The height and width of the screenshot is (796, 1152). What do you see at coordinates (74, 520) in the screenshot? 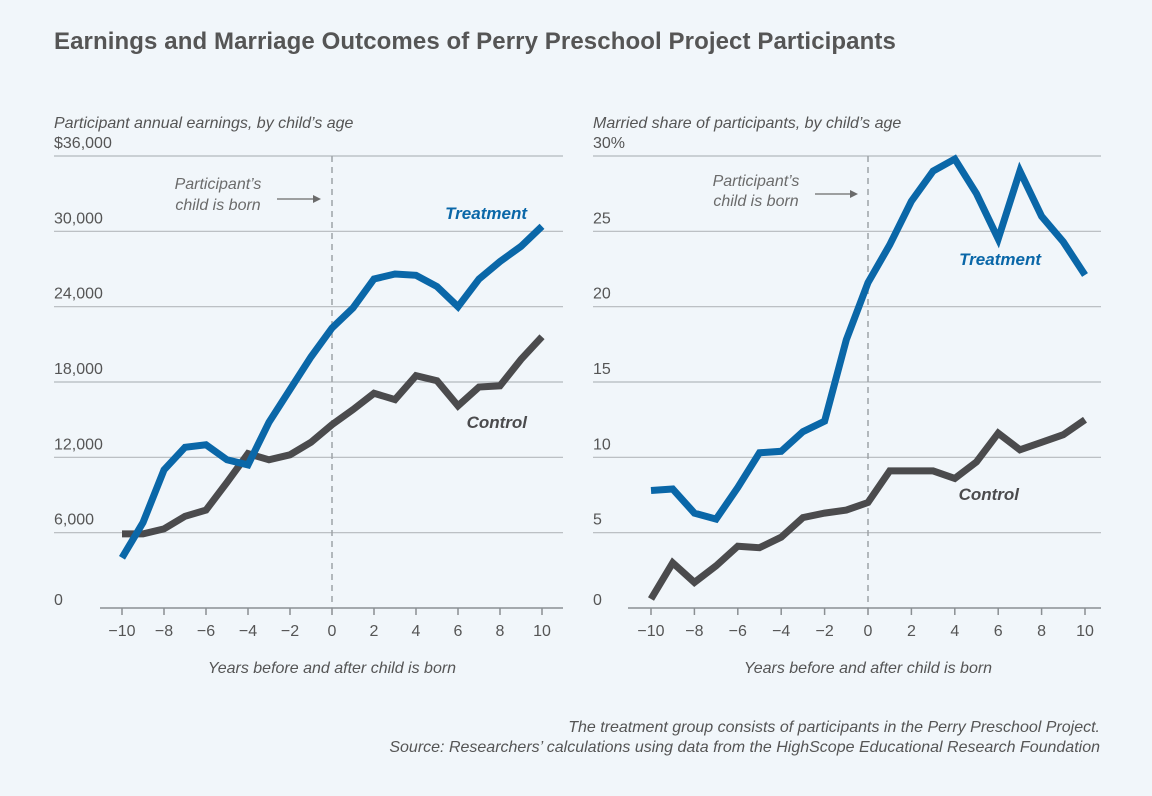
I see `y-tick-label: 6,000` at bounding box center [74, 520].